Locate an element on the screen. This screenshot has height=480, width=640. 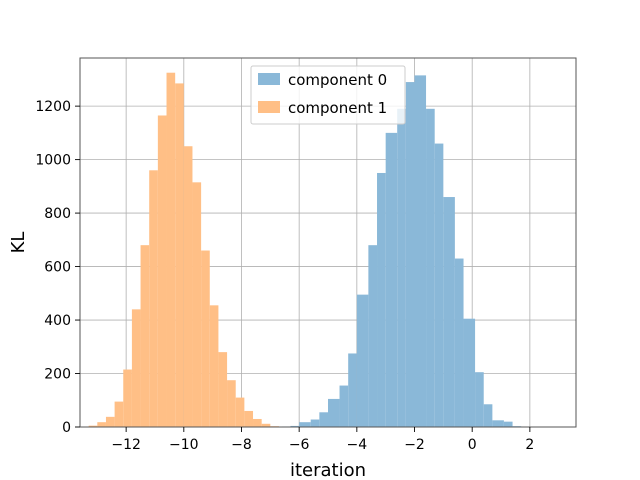
legend-label-component-0: component 0 is located at coordinates (337, 80).